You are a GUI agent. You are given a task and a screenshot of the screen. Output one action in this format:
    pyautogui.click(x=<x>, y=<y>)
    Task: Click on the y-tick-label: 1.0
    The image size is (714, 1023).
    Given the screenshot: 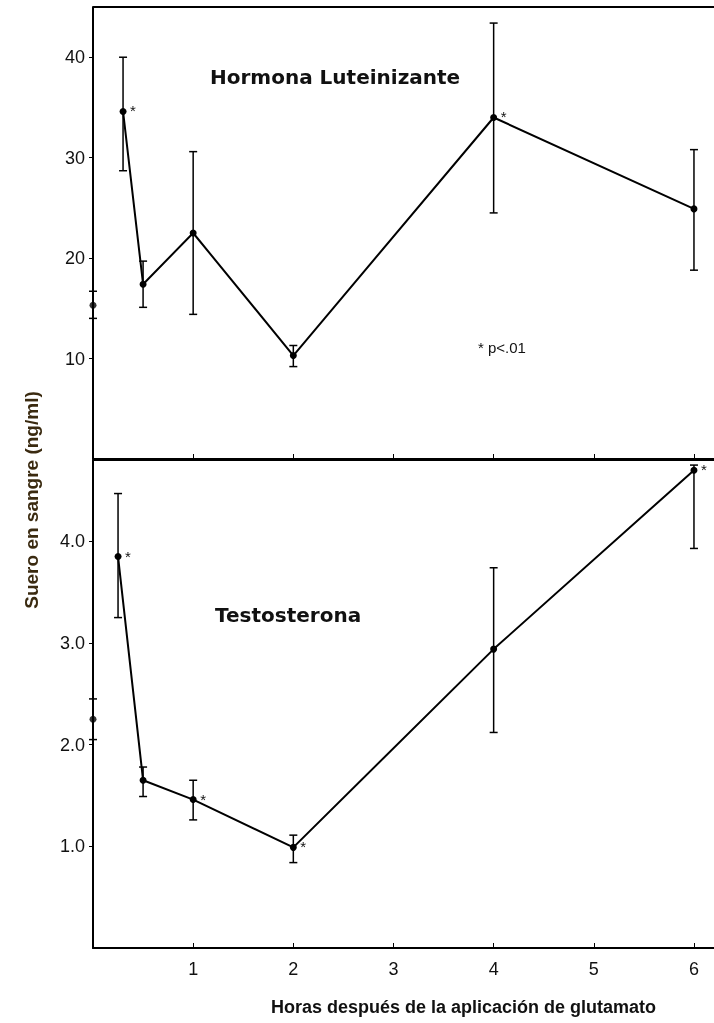 What is the action you would take?
    pyautogui.click(x=72, y=846)
    